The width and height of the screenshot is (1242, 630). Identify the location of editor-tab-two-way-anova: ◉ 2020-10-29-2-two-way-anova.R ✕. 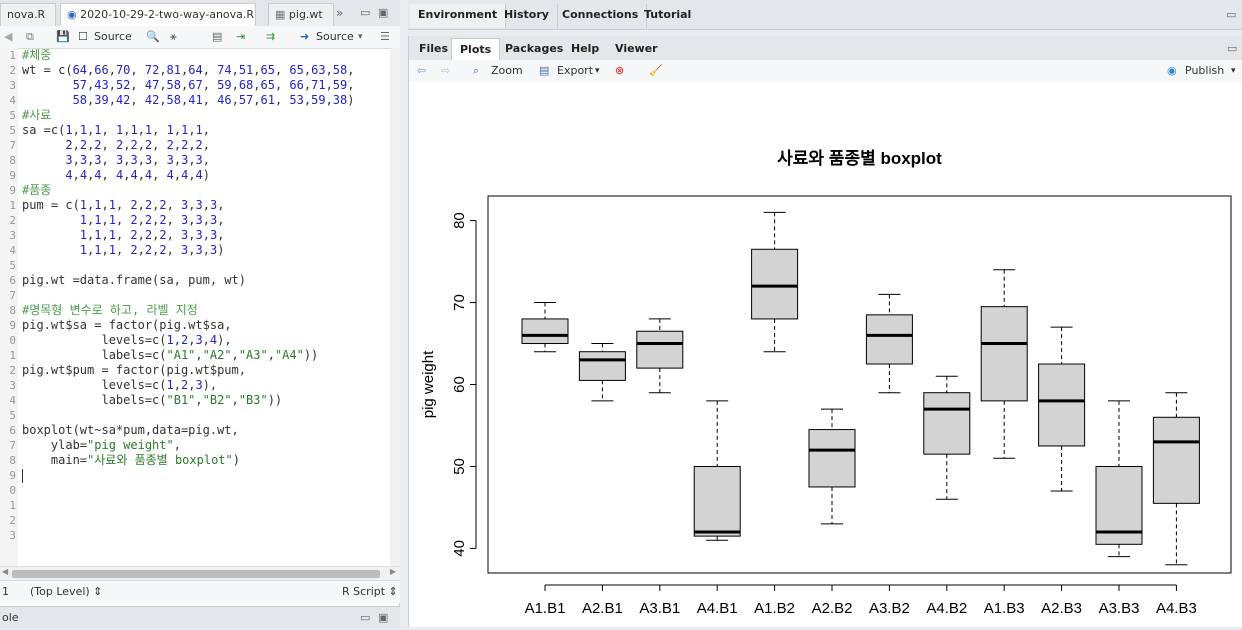
(158, 15).